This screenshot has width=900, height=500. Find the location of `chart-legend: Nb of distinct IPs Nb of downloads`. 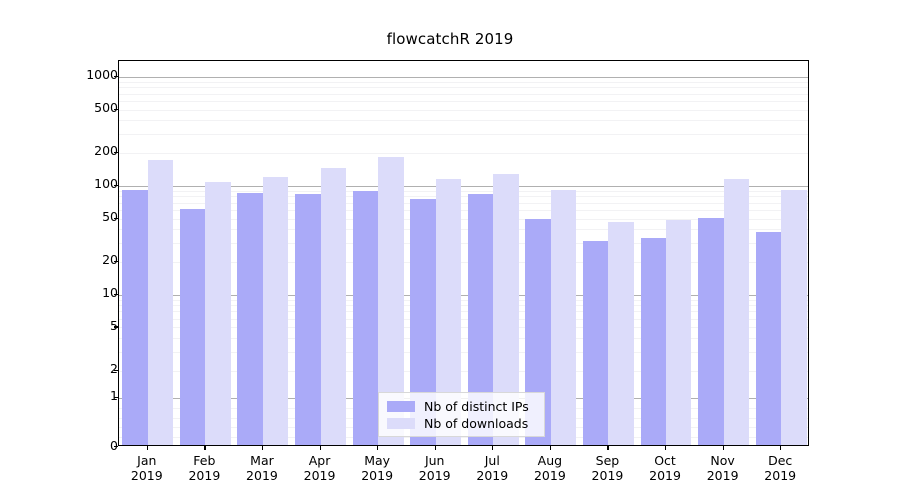

chart-legend: Nb of distinct IPs Nb of downloads is located at coordinates (461, 414).